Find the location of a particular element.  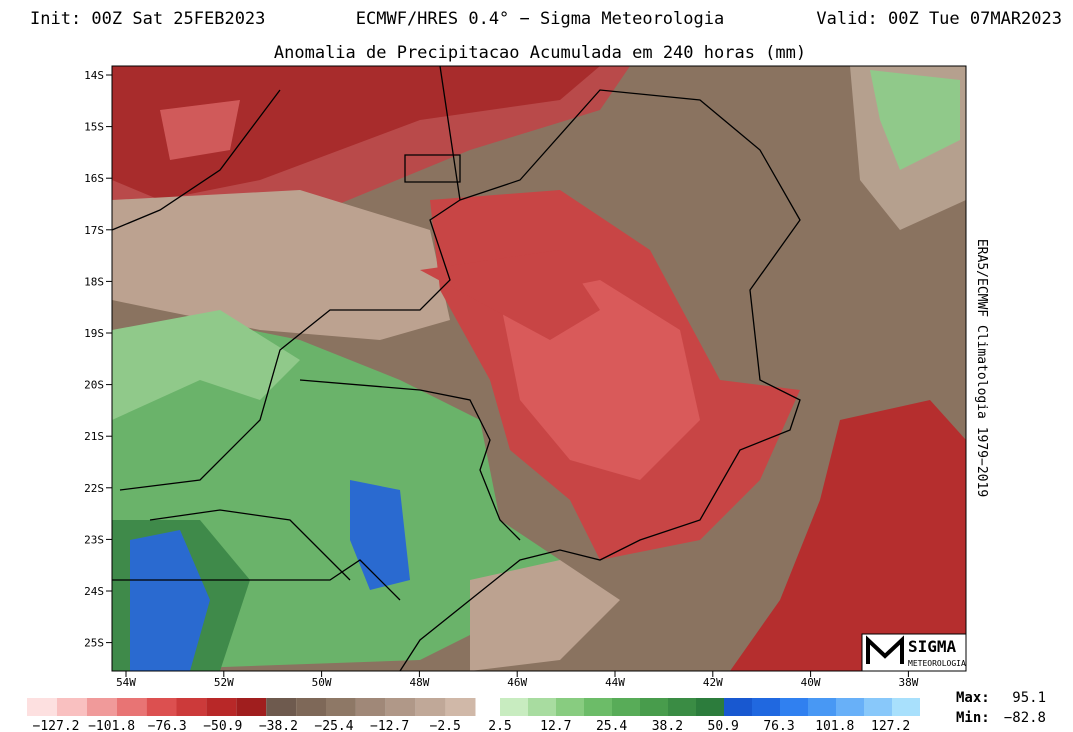

lat-label: 17S is located at coordinates (94, 230).